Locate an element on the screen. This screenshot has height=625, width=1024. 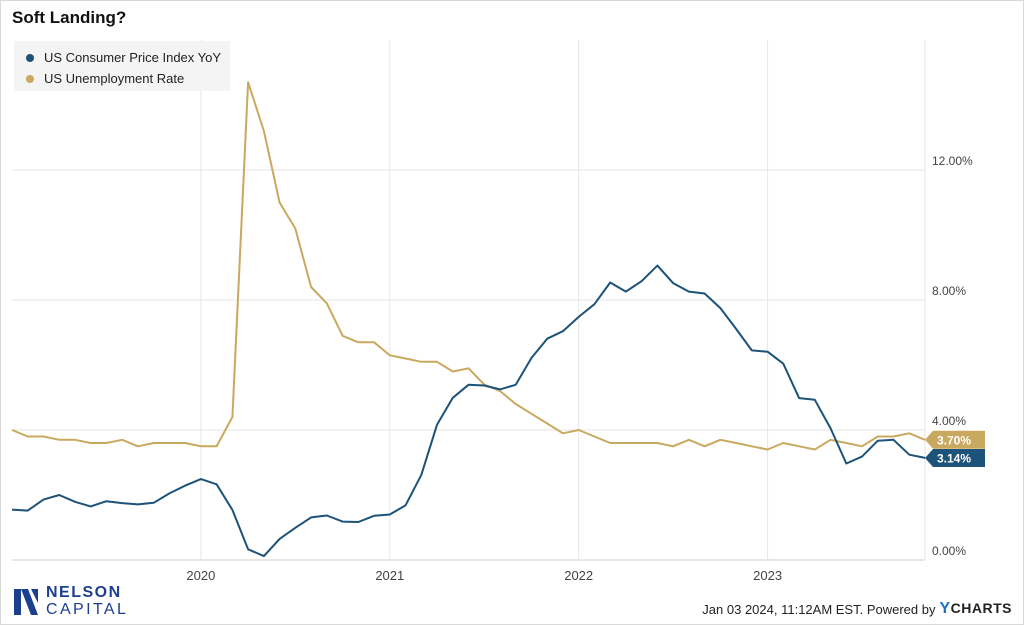
end-label-text: 3.70% is located at coordinates (954, 440).